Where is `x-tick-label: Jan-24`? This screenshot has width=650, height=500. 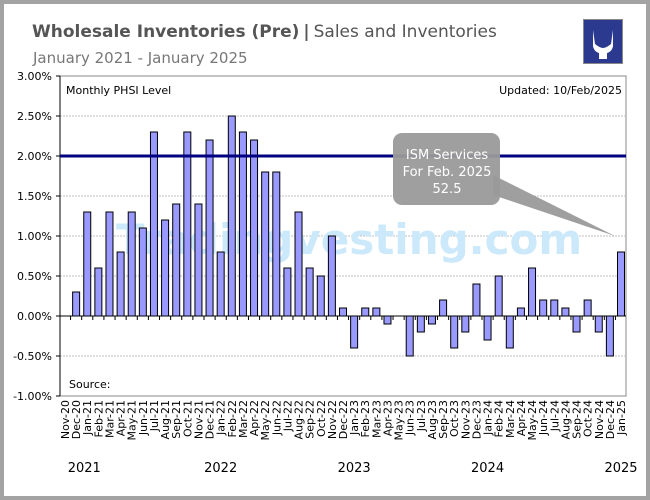
x-tick-label: Jan-24 is located at coordinates (488, 418).